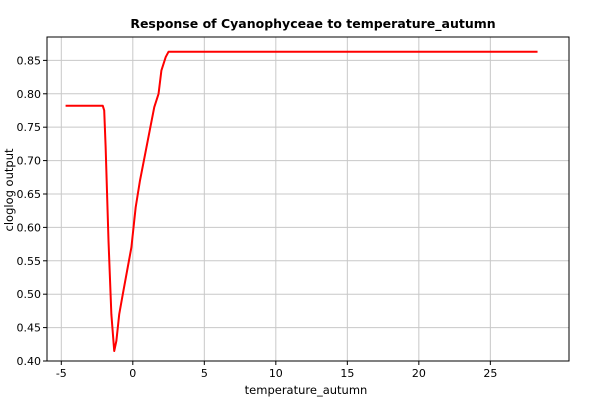 The height and width of the screenshot is (400, 600). I want to click on y-tick-label: 0.60, so click(29, 227).